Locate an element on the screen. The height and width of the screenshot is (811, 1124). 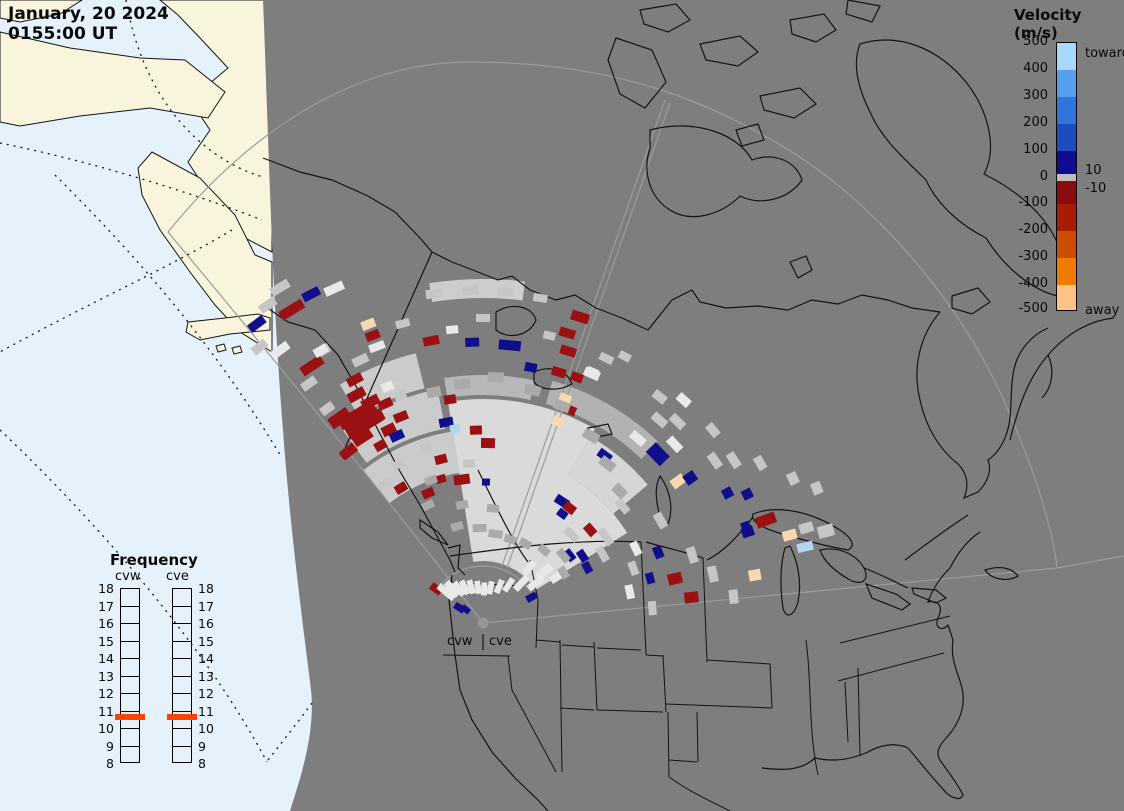
colorbar-tick-labels: 500 400 300 200 100 0 -100 -200 -300 -400 -500 is located at coordinates (1024, 165).